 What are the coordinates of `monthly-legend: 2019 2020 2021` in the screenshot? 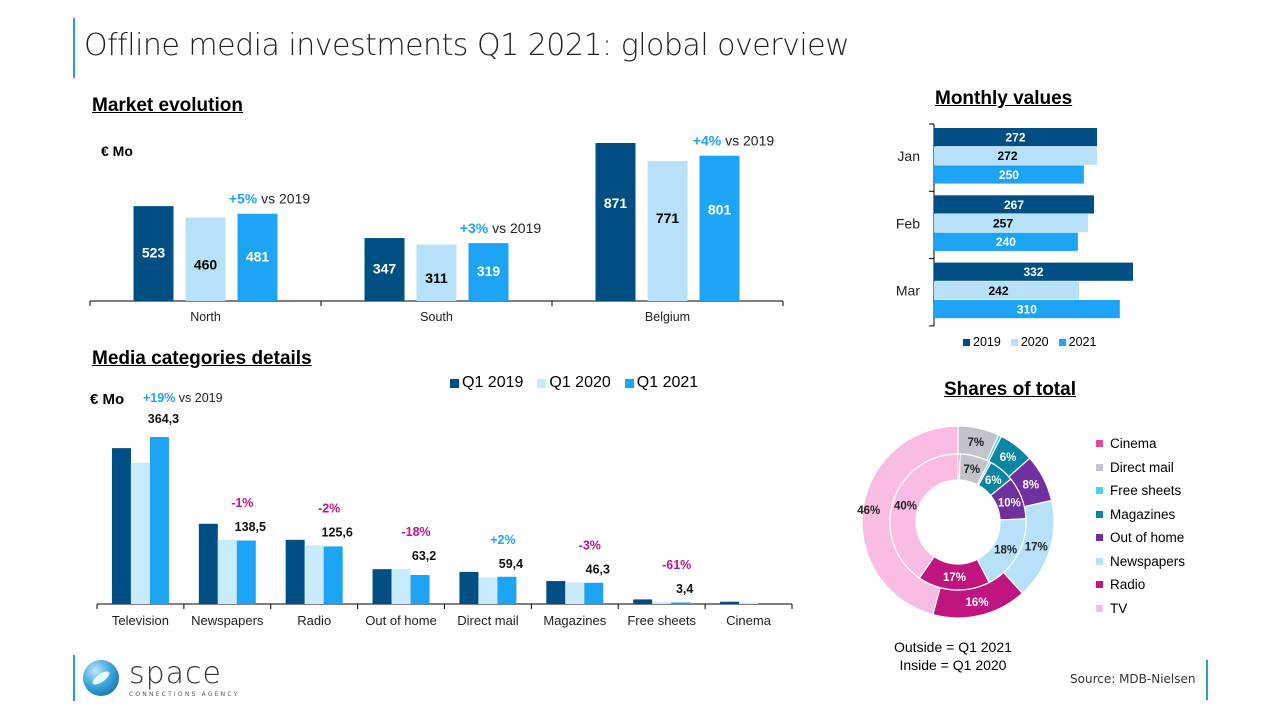 It's located at (1029, 342).